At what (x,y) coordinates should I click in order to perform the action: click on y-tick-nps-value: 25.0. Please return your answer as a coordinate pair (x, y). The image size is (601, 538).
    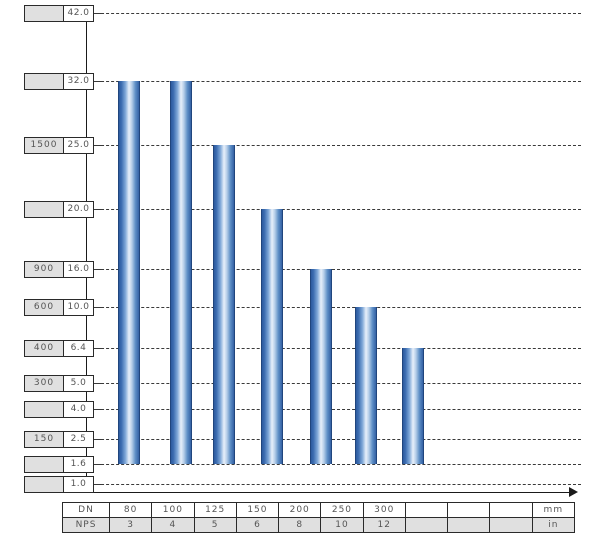
    Looking at the image, I should click on (78, 145).